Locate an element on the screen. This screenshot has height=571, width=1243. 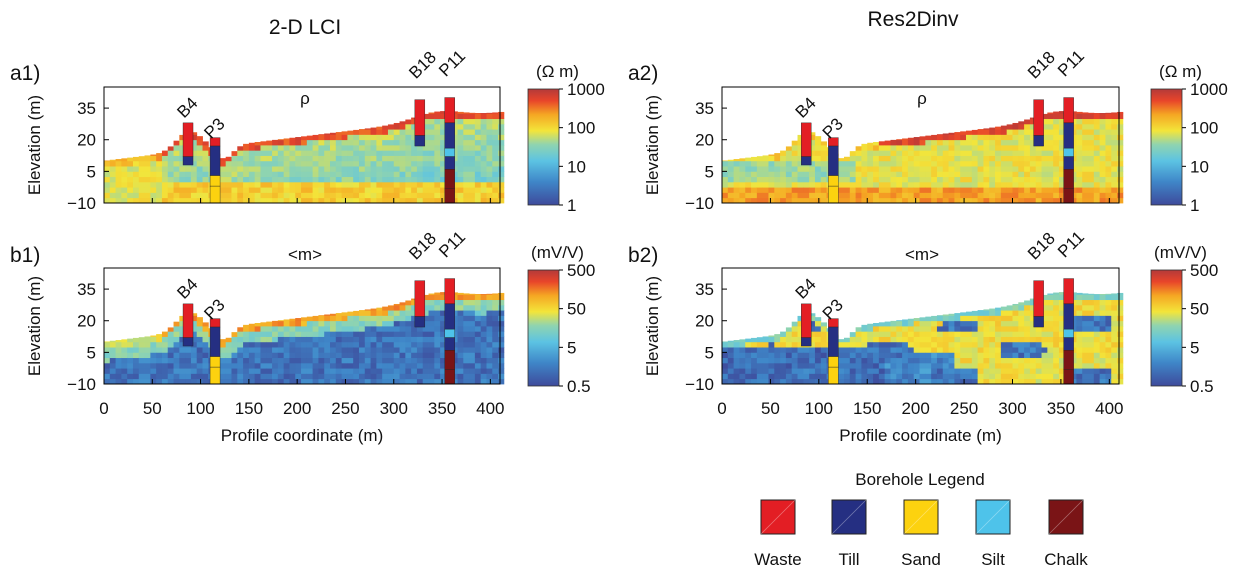
colorbar-gradient is located at coordinates (543, 147).